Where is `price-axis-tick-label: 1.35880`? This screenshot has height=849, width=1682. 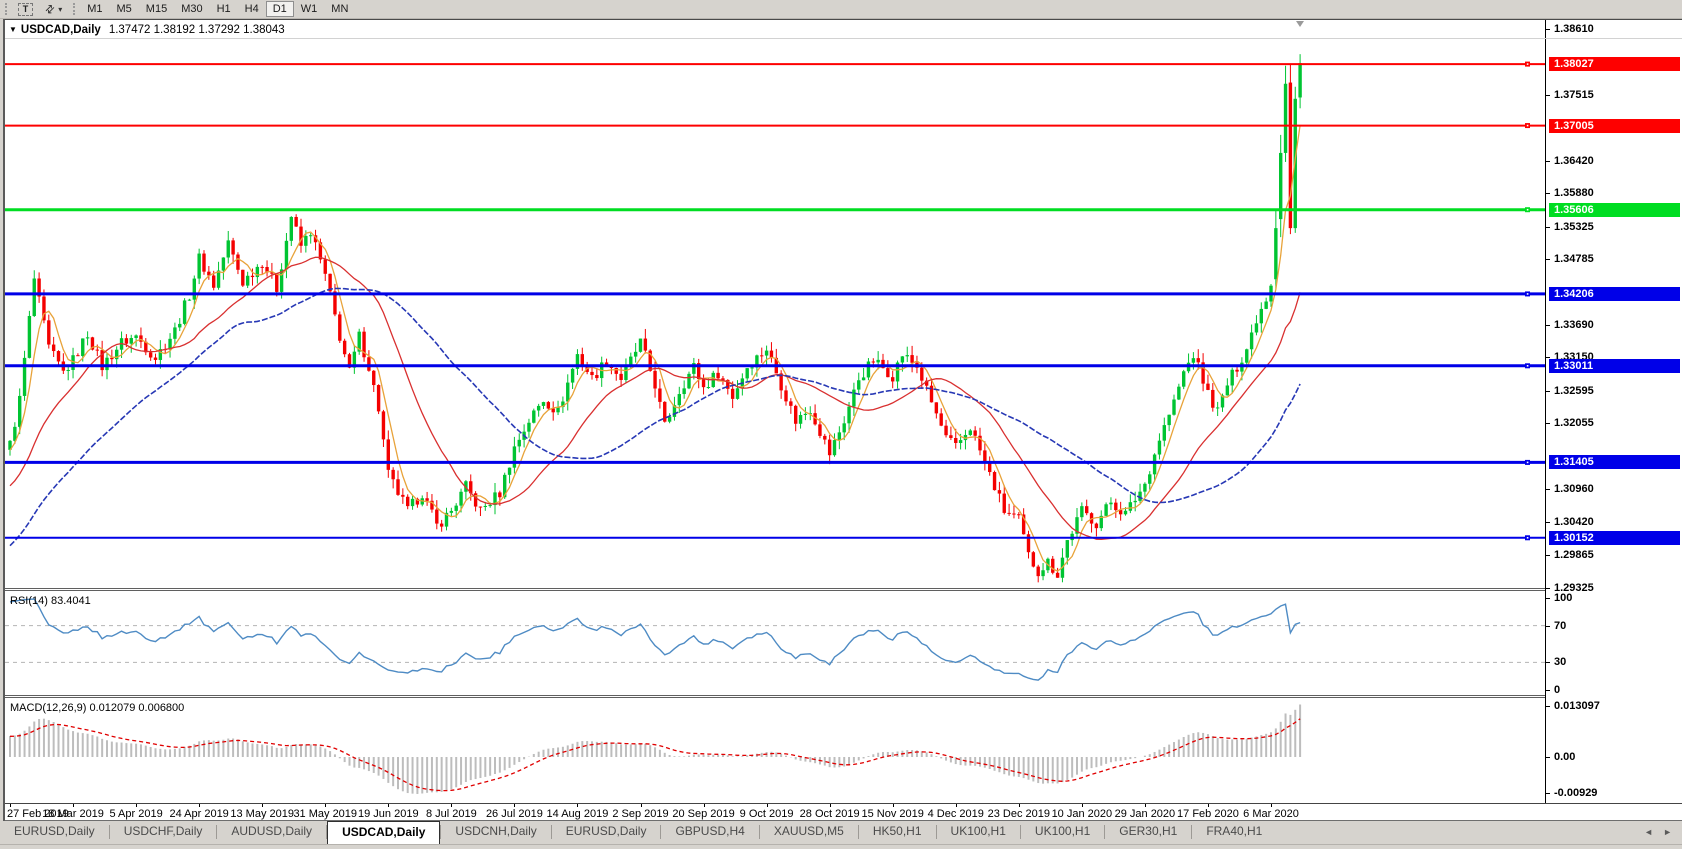 price-axis-tick-label: 1.35880 is located at coordinates (1574, 193).